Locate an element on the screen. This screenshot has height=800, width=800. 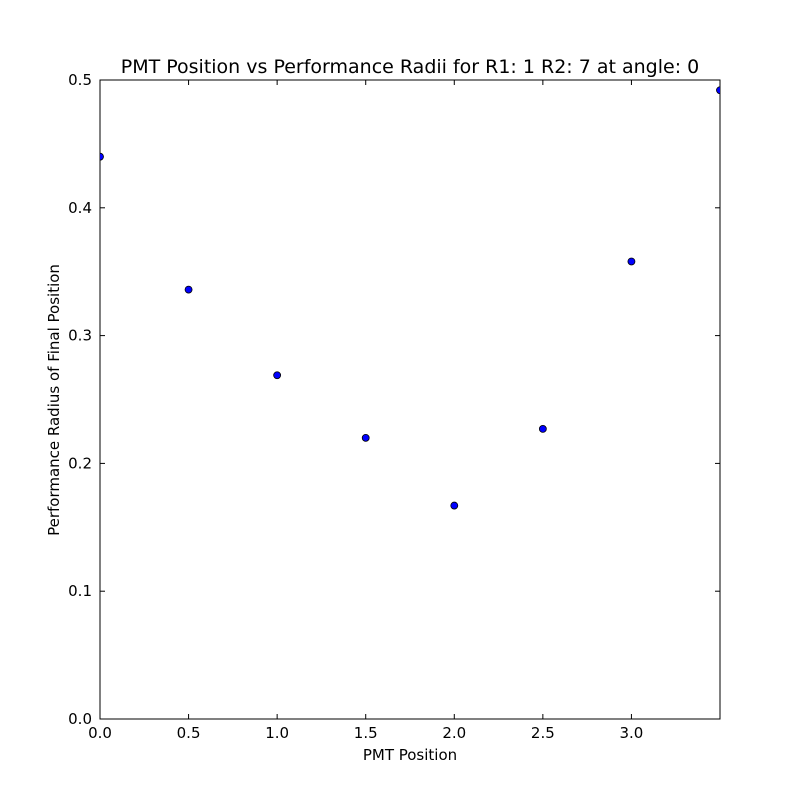
y-tick-label: 0.0 is located at coordinates (80, 719).